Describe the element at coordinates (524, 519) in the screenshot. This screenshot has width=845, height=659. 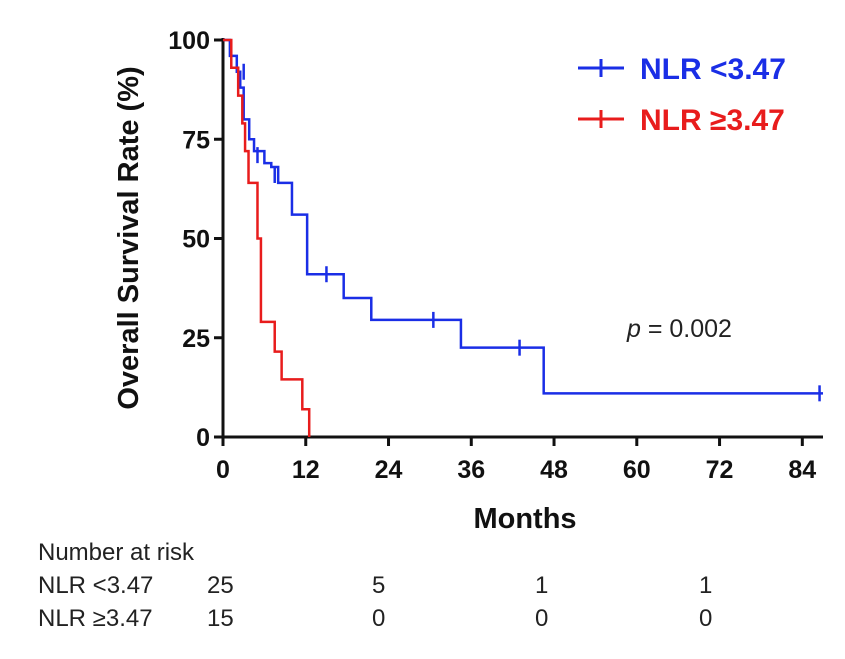
I see `x-axis-label: Months` at that location.